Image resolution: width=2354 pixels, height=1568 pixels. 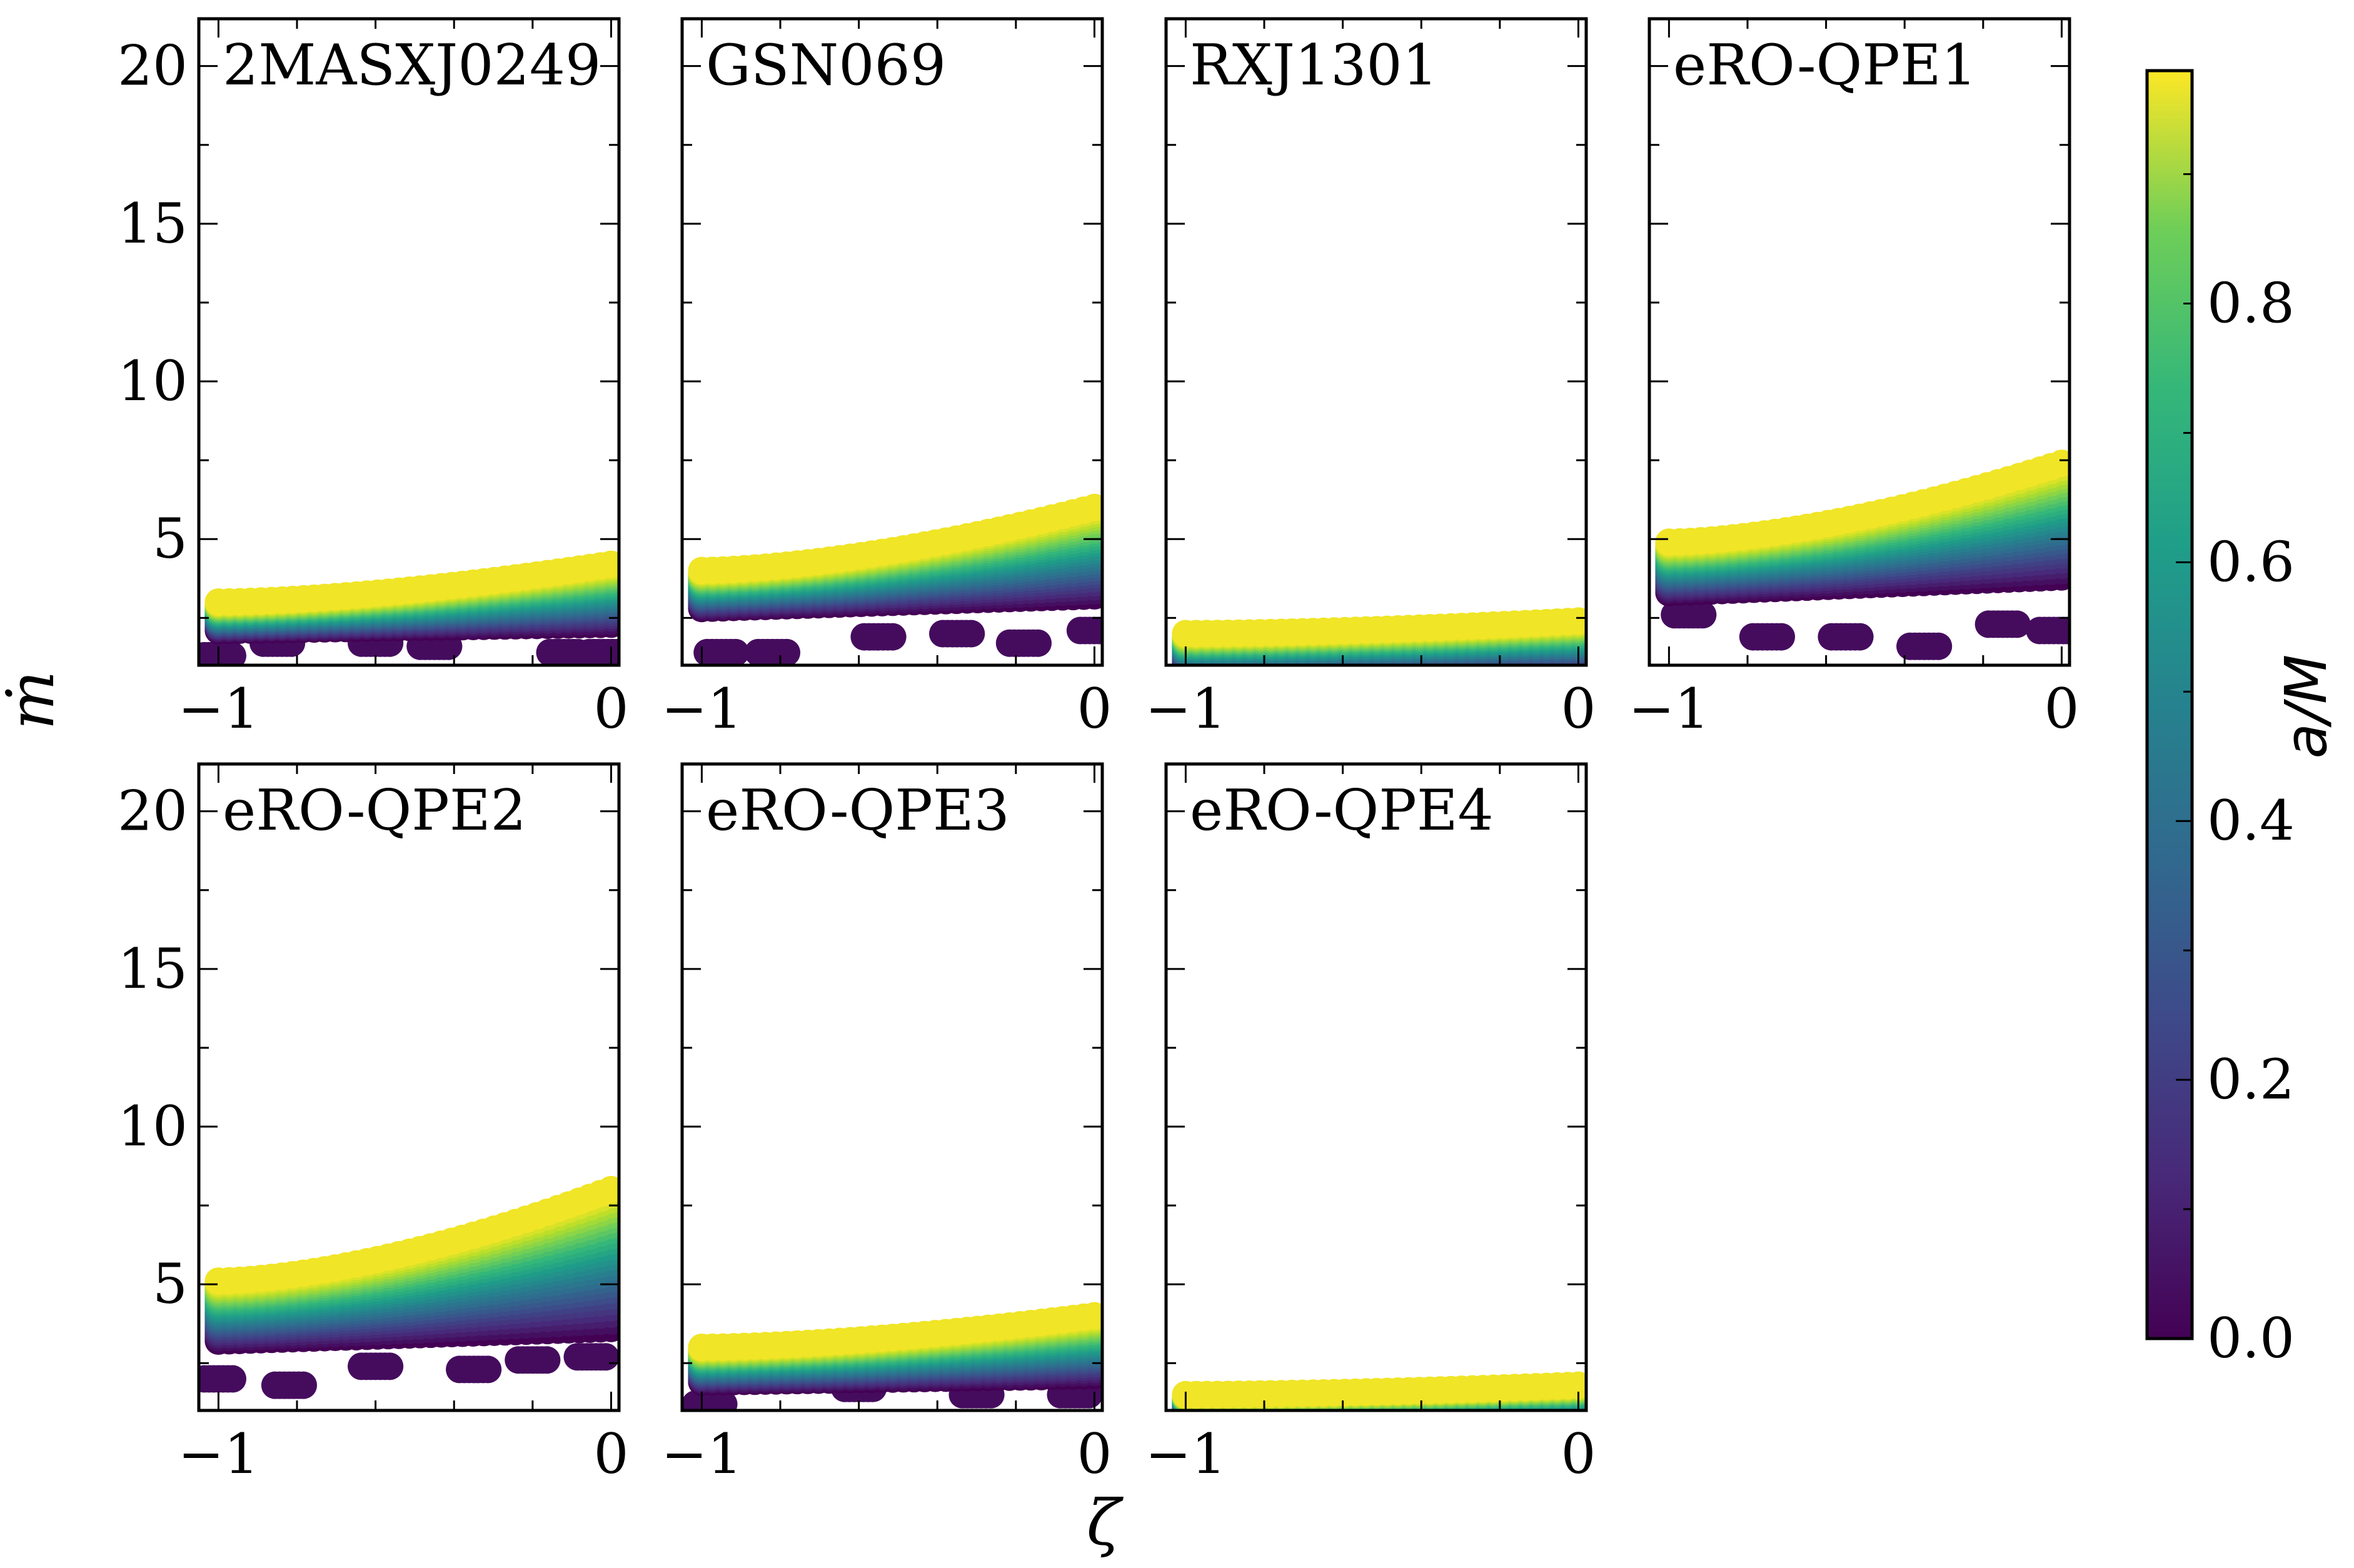 I want to click on panel-2masxj0249: 2MASXJ0249 5 10 15 20 −1 0, so click(x=373, y=379).